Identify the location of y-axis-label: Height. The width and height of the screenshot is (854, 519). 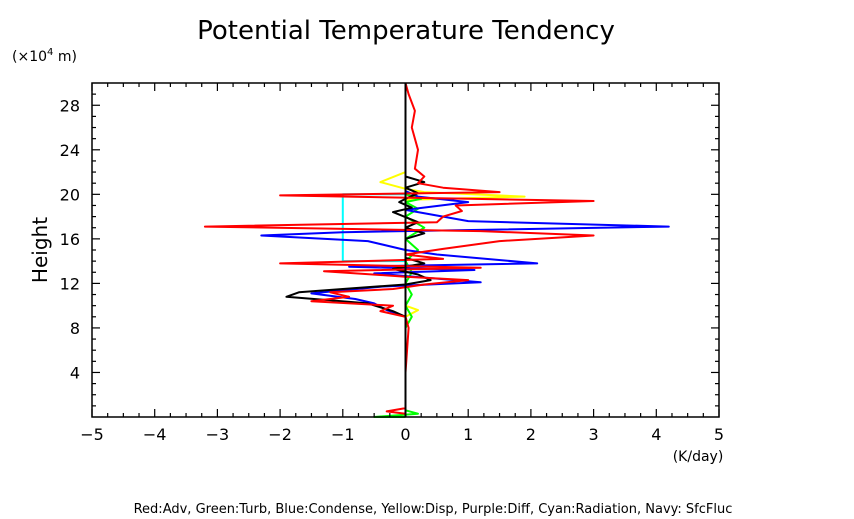
(40, 250).